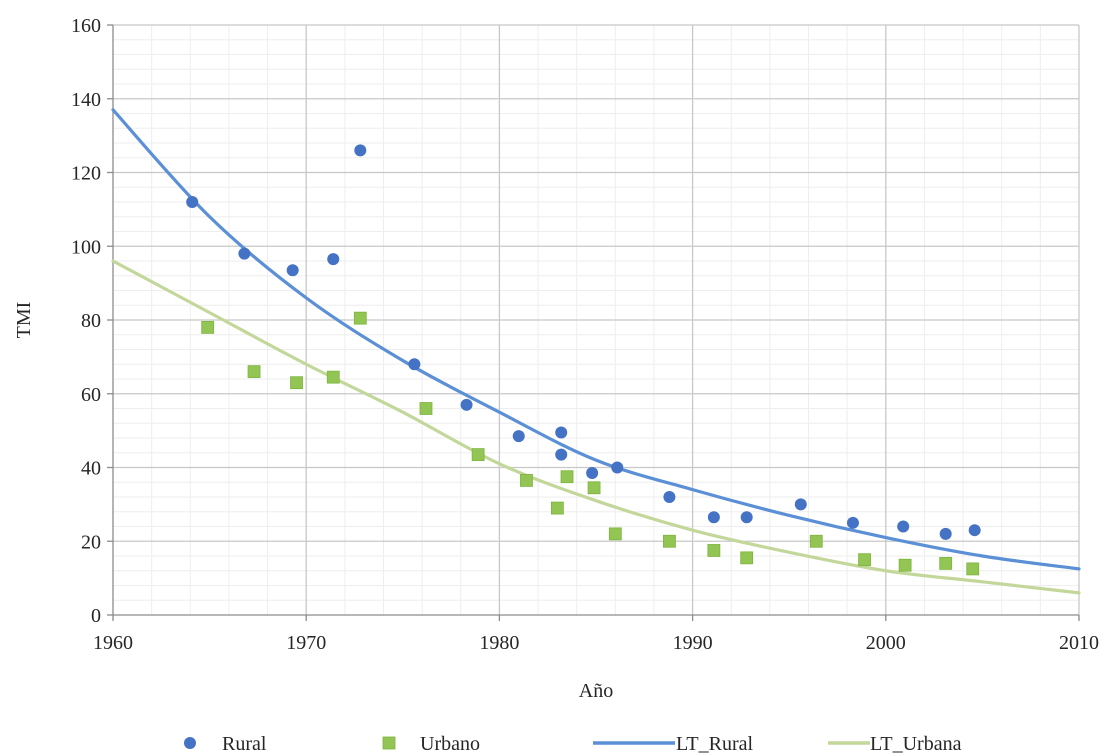 The image size is (1109, 756). What do you see at coordinates (86, 100) in the screenshot?
I see `y-tick-label: 140` at bounding box center [86, 100].